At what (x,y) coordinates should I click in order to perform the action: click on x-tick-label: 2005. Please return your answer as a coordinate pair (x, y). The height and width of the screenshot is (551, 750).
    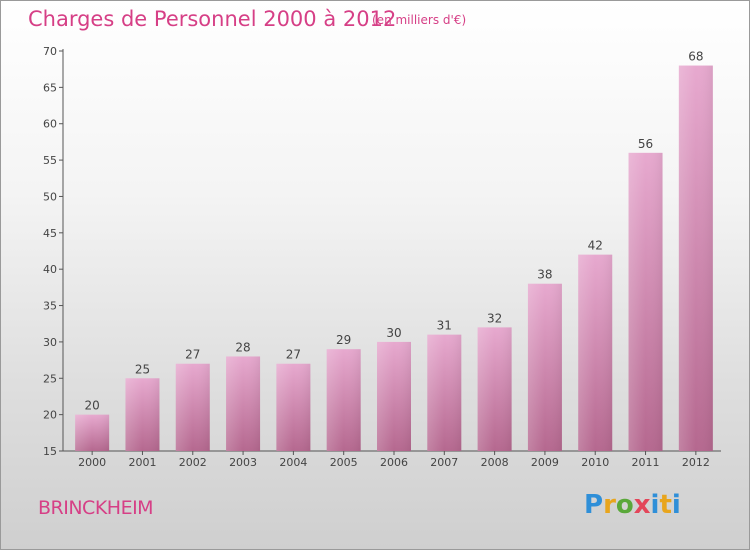
    Looking at the image, I should click on (344, 462).